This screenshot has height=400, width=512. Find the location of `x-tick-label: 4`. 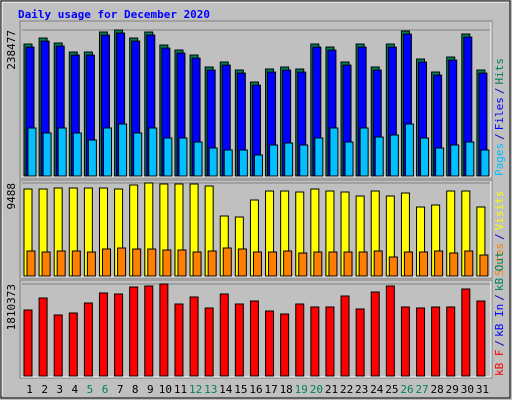

x-tick-label: 4 is located at coordinates (75, 389).